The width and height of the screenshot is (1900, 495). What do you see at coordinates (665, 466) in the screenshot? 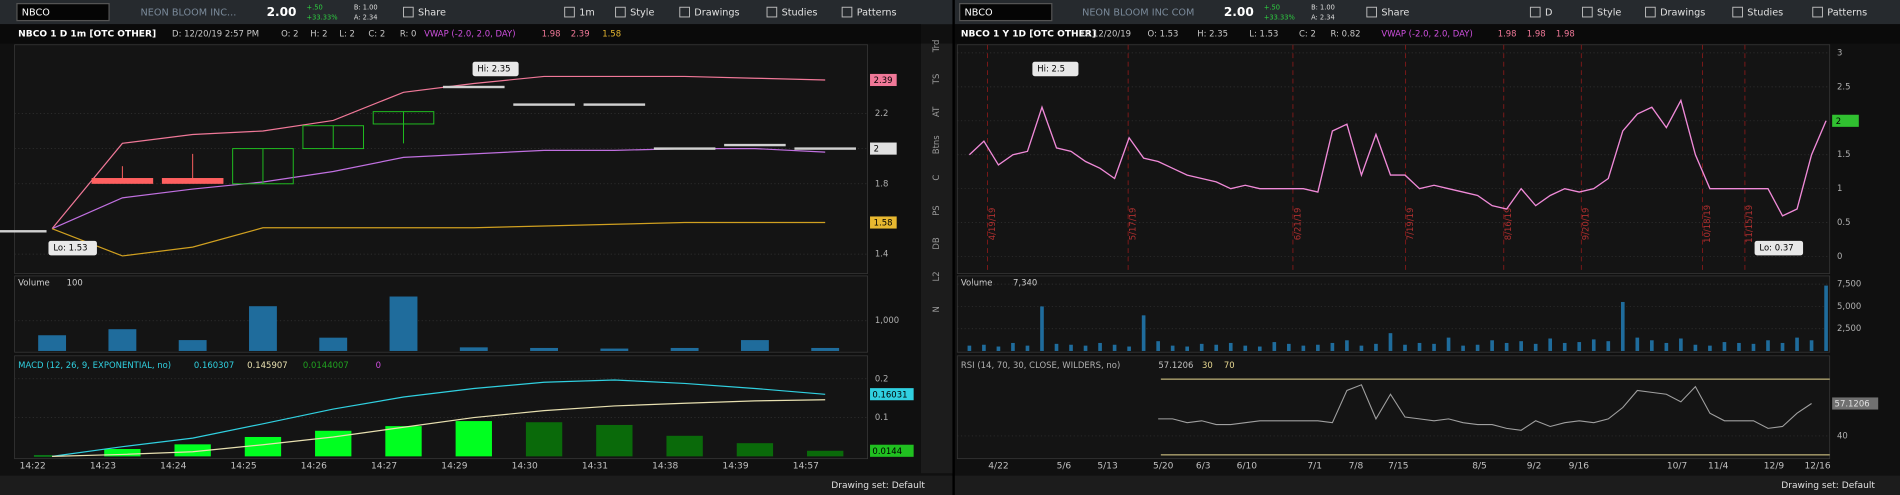
I see `x-tick-label: 14:38` at bounding box center [665, 466].